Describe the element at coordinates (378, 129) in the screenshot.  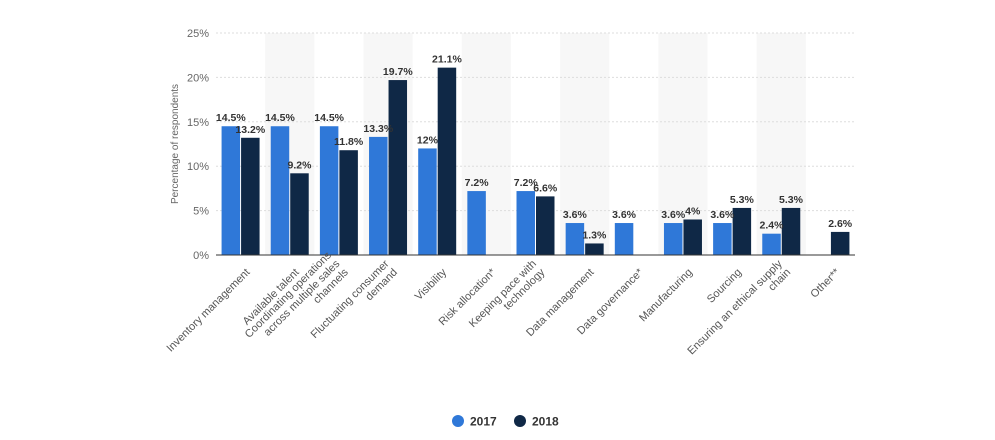
I see `data-label-2017: 13.3%` at that location.